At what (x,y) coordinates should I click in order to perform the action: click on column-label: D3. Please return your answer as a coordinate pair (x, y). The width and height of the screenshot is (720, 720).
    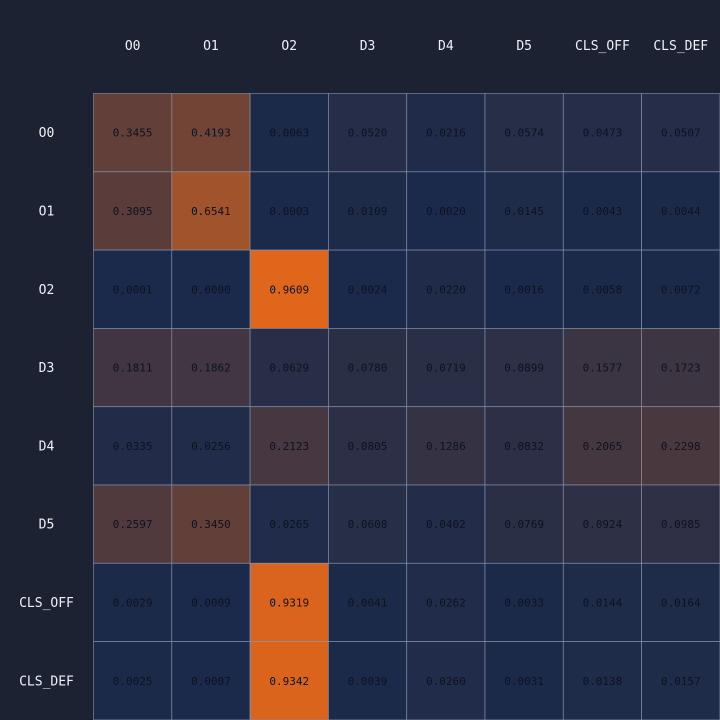
    Looking at the image, I should click on (368, 46).